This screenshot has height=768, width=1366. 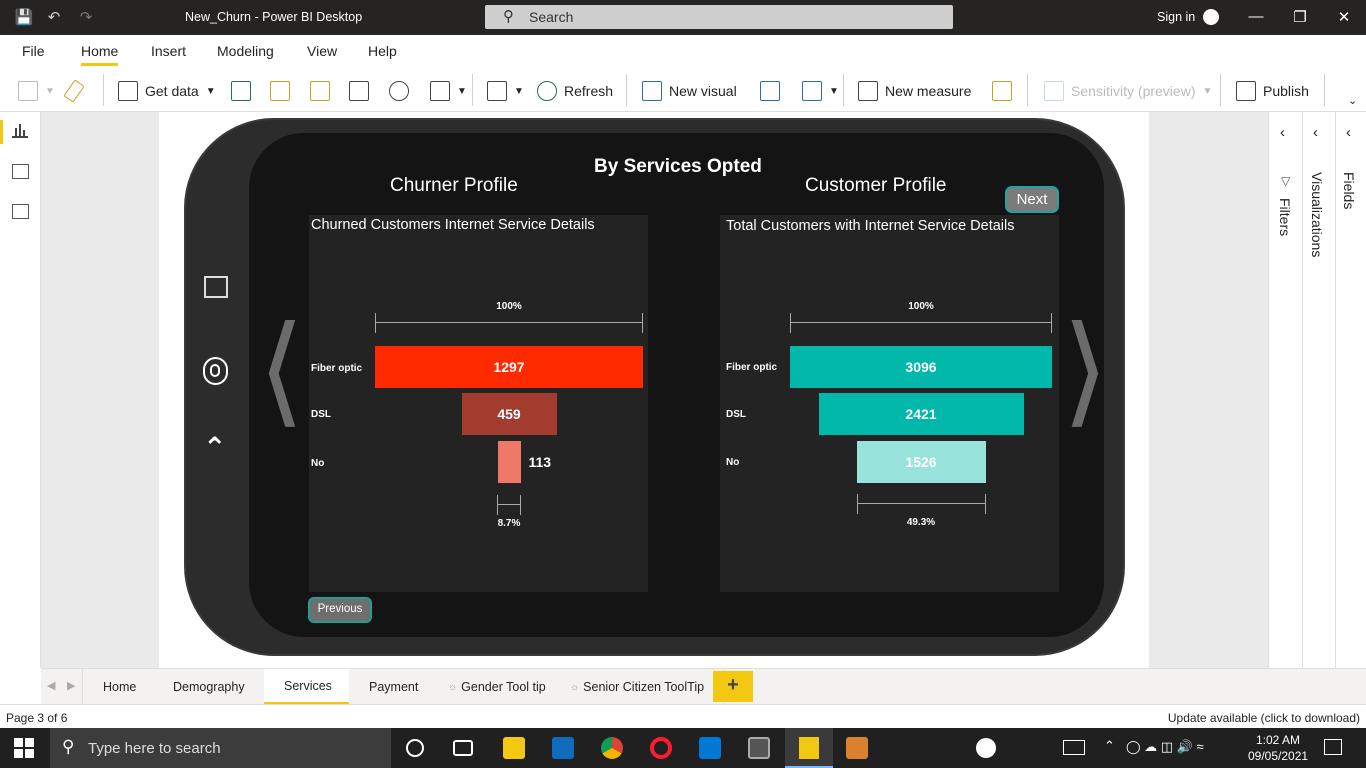 I want to click on format-painter-button, so click(x=74, y=91).